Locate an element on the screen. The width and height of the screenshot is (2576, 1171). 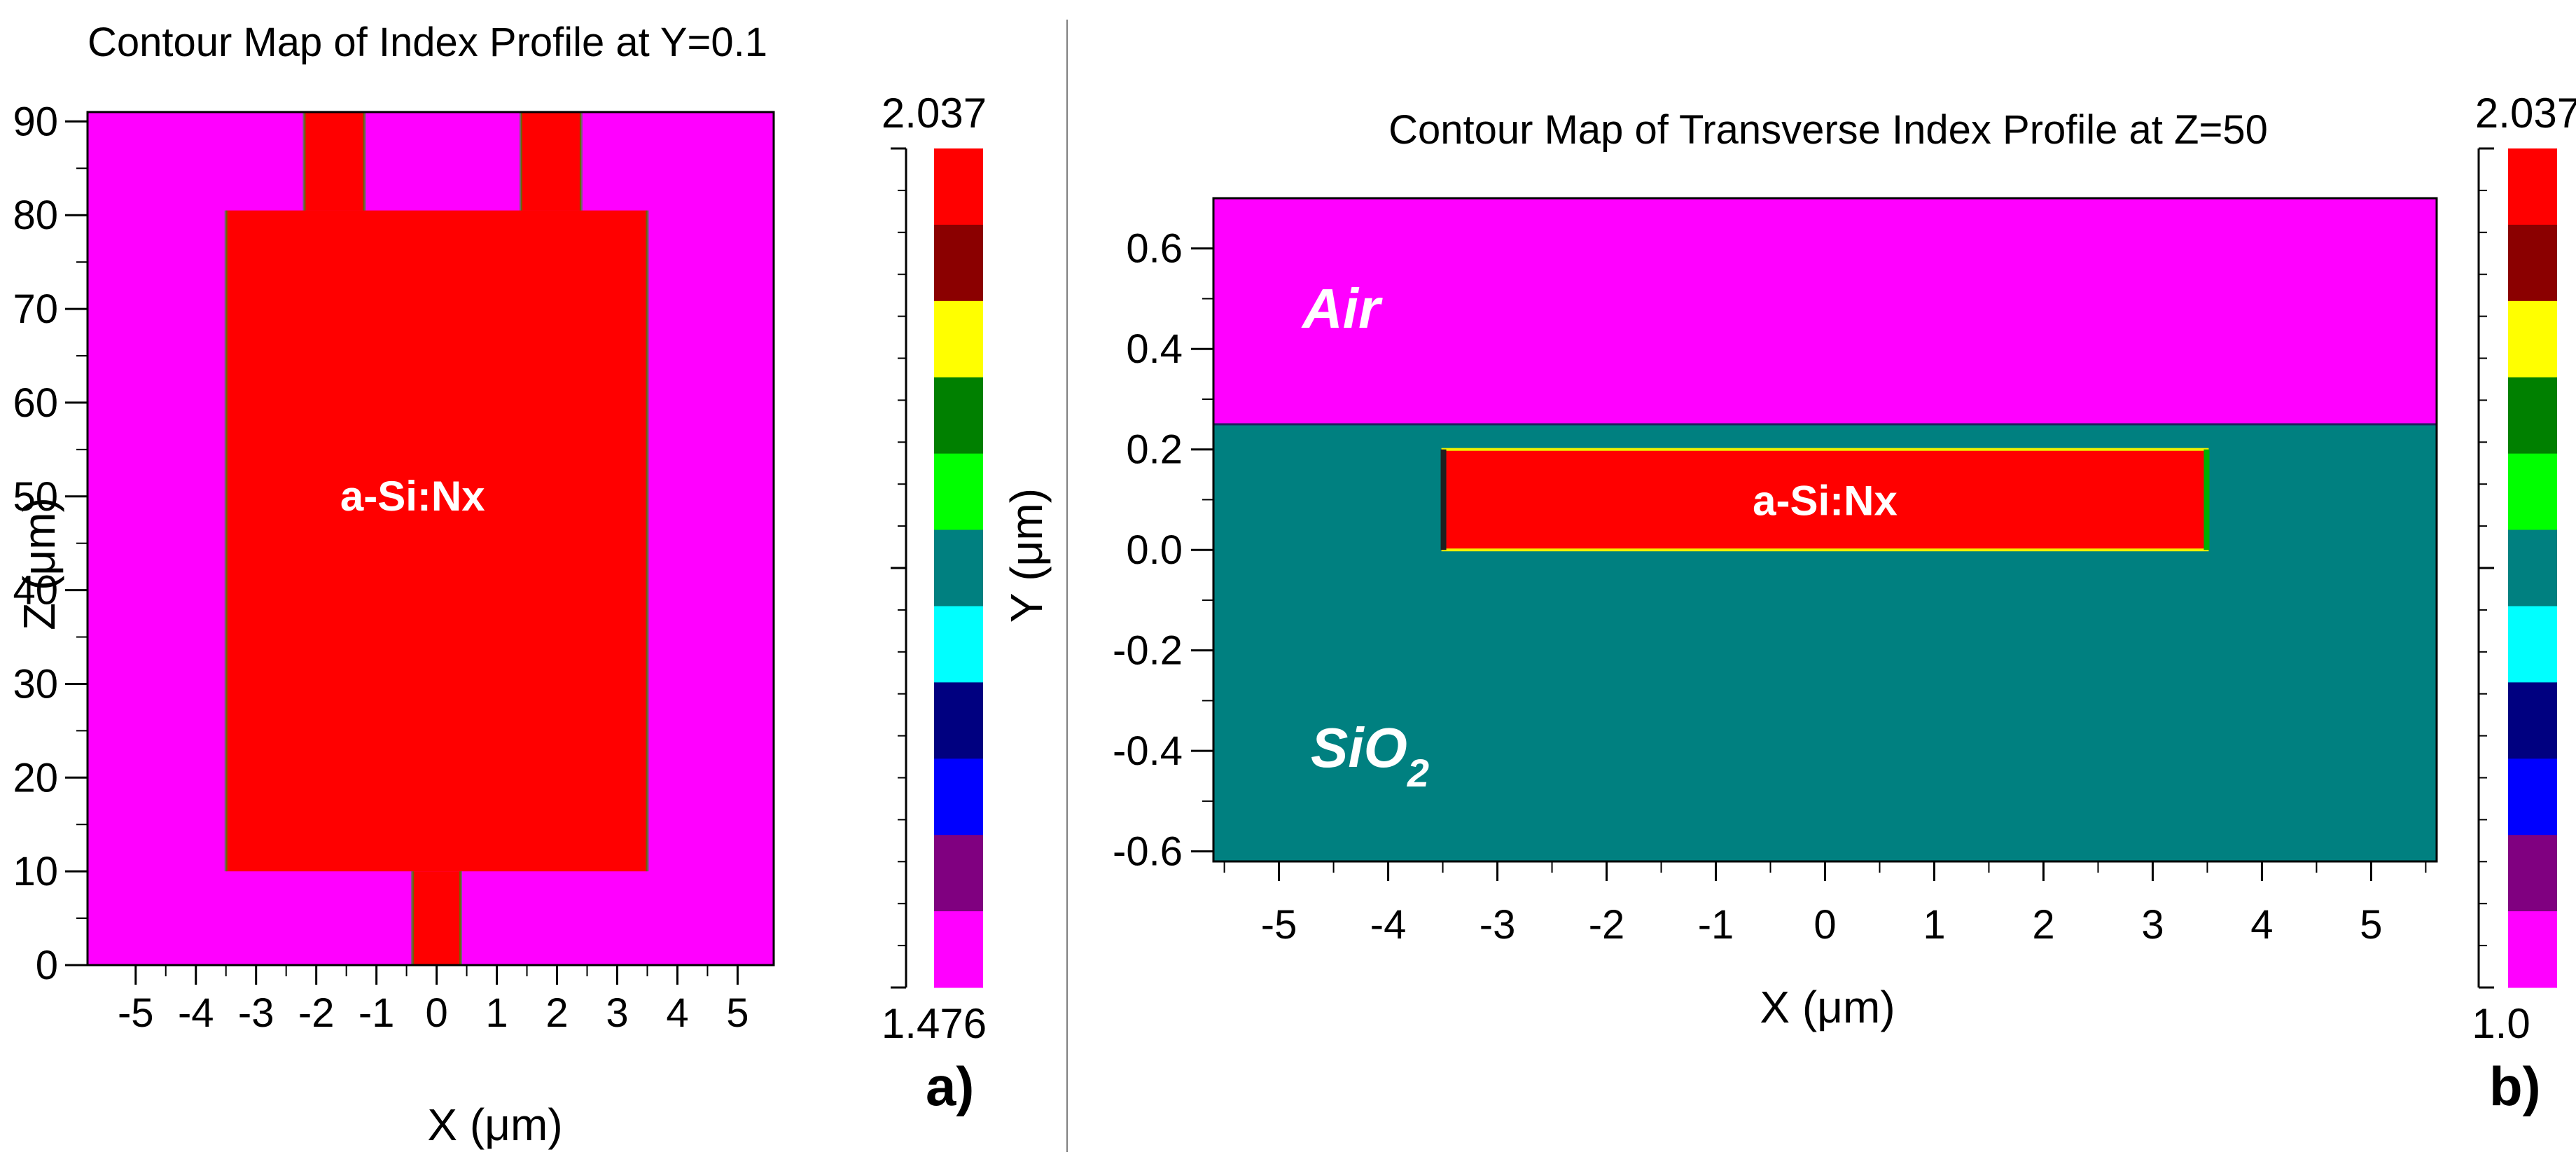
panel-b-ytick-label: -0.2 is located at coordinates (1148, 651).